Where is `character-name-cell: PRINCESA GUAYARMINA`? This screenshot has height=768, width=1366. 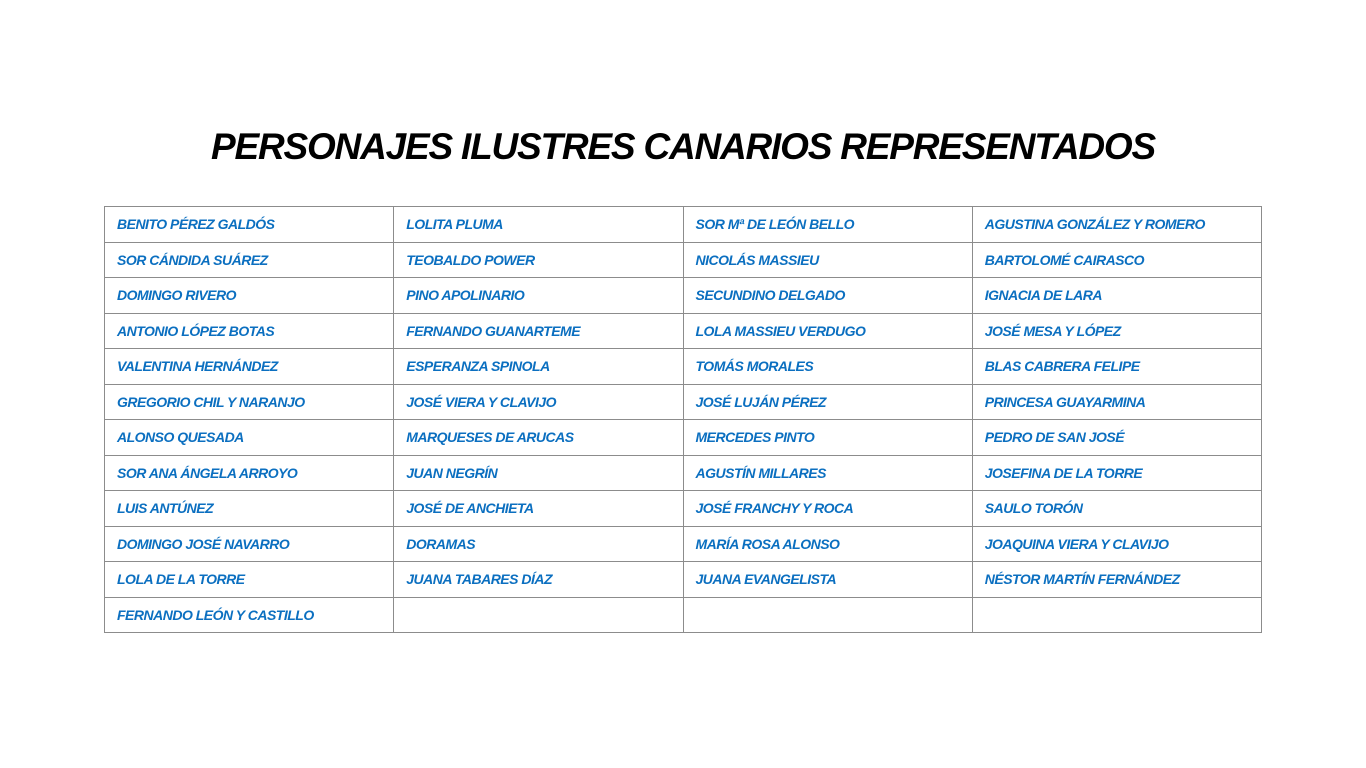
character-name-cell: PRINCESA GUAYARMINA is located at coordinates (1117, 401).